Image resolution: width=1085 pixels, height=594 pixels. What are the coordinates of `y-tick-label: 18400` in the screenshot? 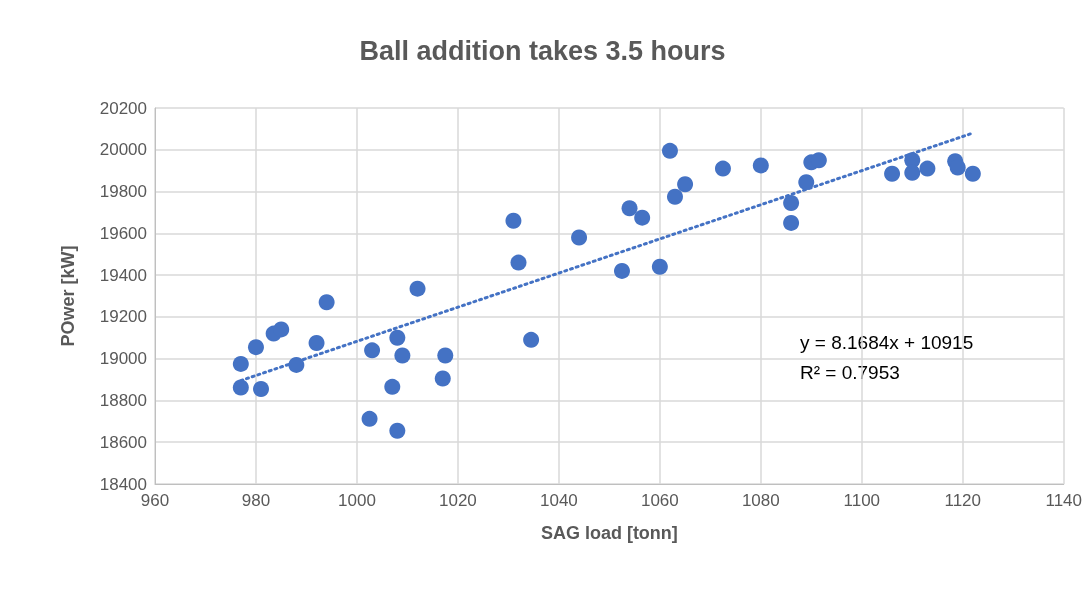 It's located at (123, 484).